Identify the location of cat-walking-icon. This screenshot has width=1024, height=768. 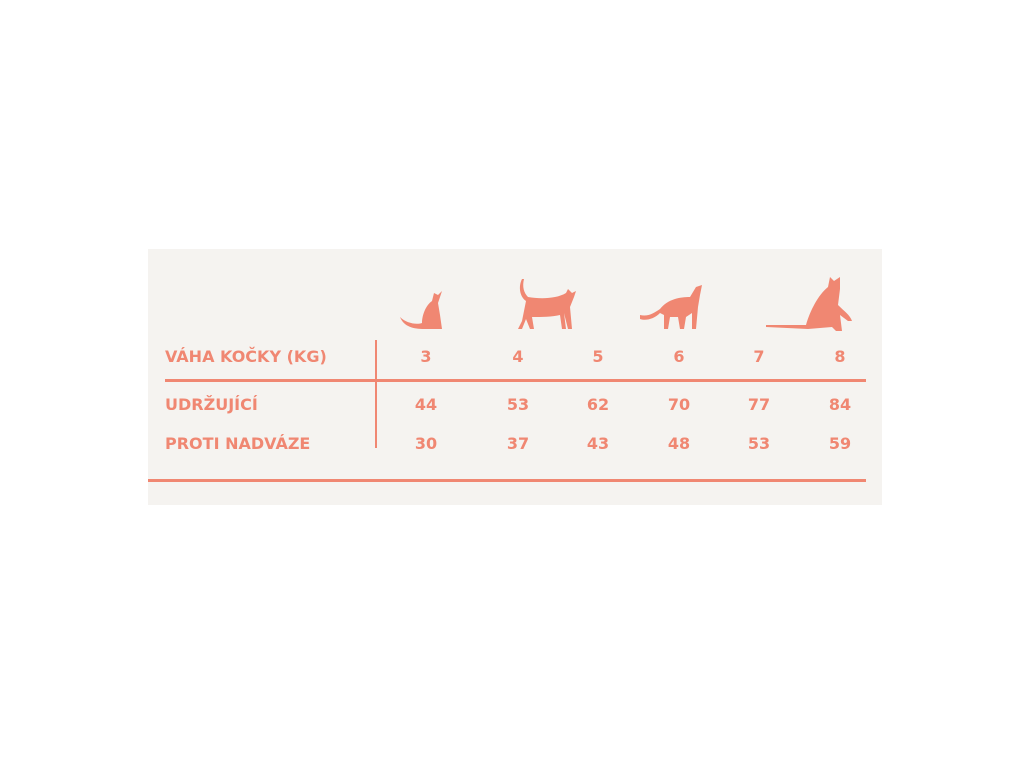
(547, 304).